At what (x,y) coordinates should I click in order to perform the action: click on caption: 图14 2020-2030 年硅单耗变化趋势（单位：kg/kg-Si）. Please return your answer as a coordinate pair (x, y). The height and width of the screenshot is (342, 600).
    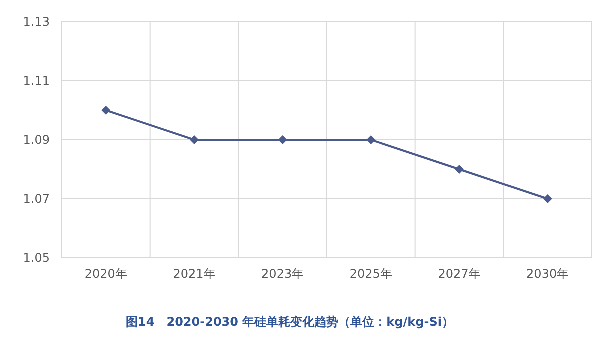
    Looking at the image, I should click on (290, 322).